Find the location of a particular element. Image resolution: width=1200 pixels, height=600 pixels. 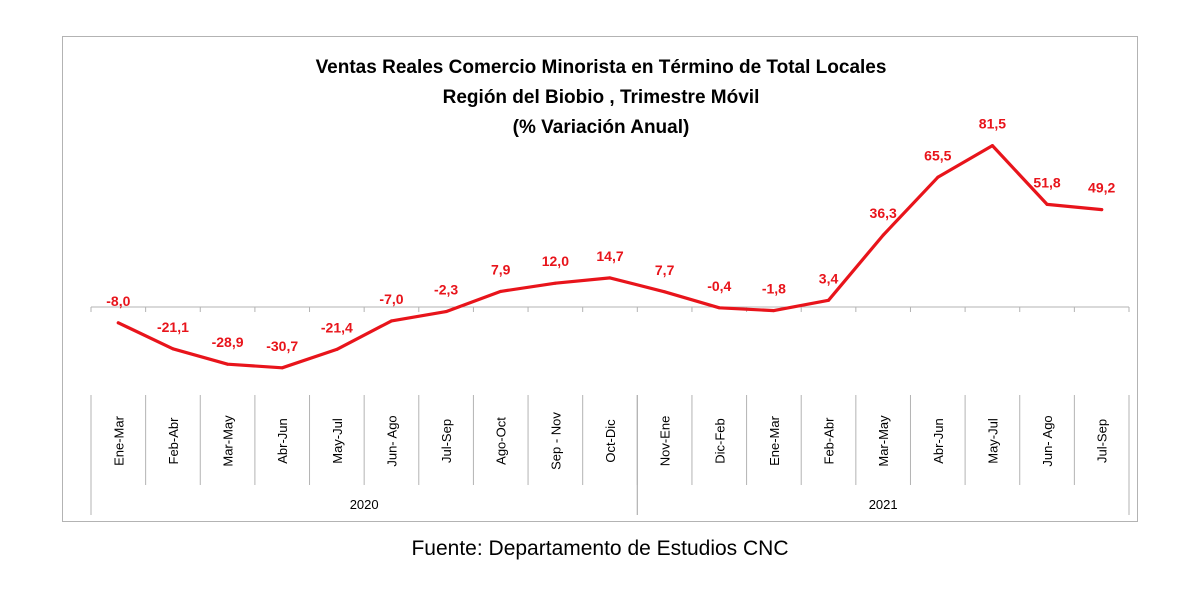

source-note: Fuente: Departamento de Estudios CNC is located at coordinates (600, 548).